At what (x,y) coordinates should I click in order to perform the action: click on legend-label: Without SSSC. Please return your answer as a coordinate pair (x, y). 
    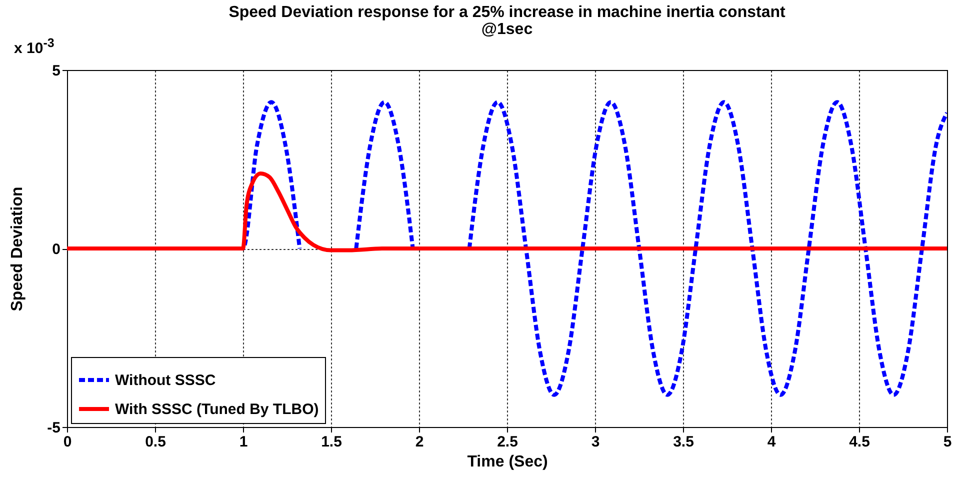
    Looking at the image, I should click on (165, 380).